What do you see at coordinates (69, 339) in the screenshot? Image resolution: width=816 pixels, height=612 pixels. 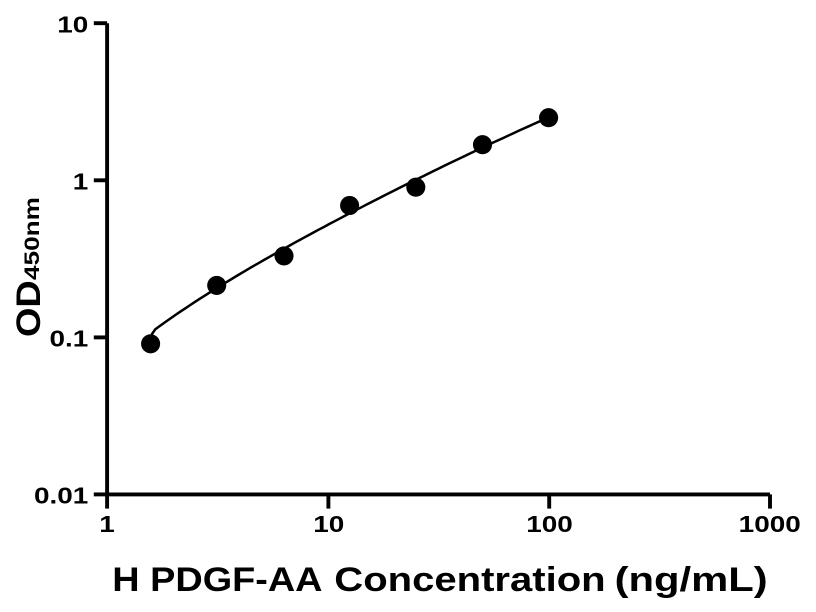 I see `svg-text: 0.1` at bounding box center [69, 339].